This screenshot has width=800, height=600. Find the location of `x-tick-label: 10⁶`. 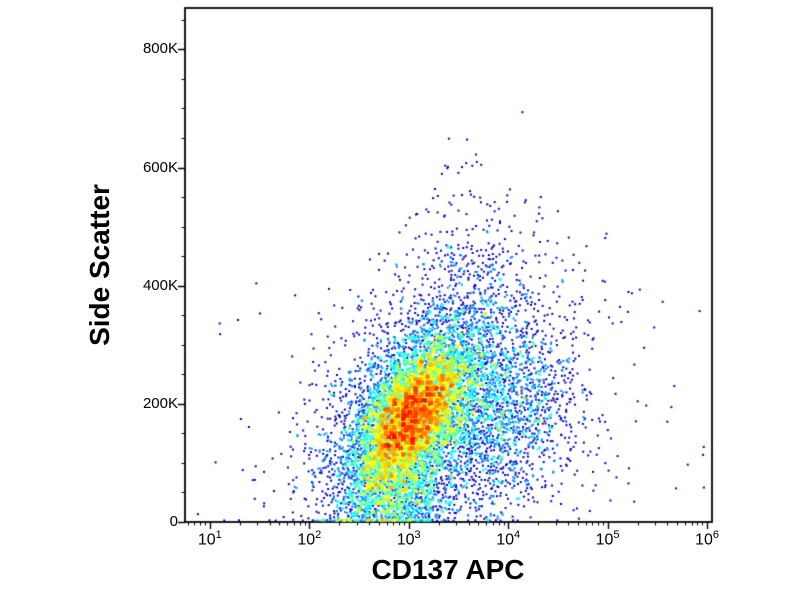

x-tick-label: 10⁶ is located at coordinates (707, 539).